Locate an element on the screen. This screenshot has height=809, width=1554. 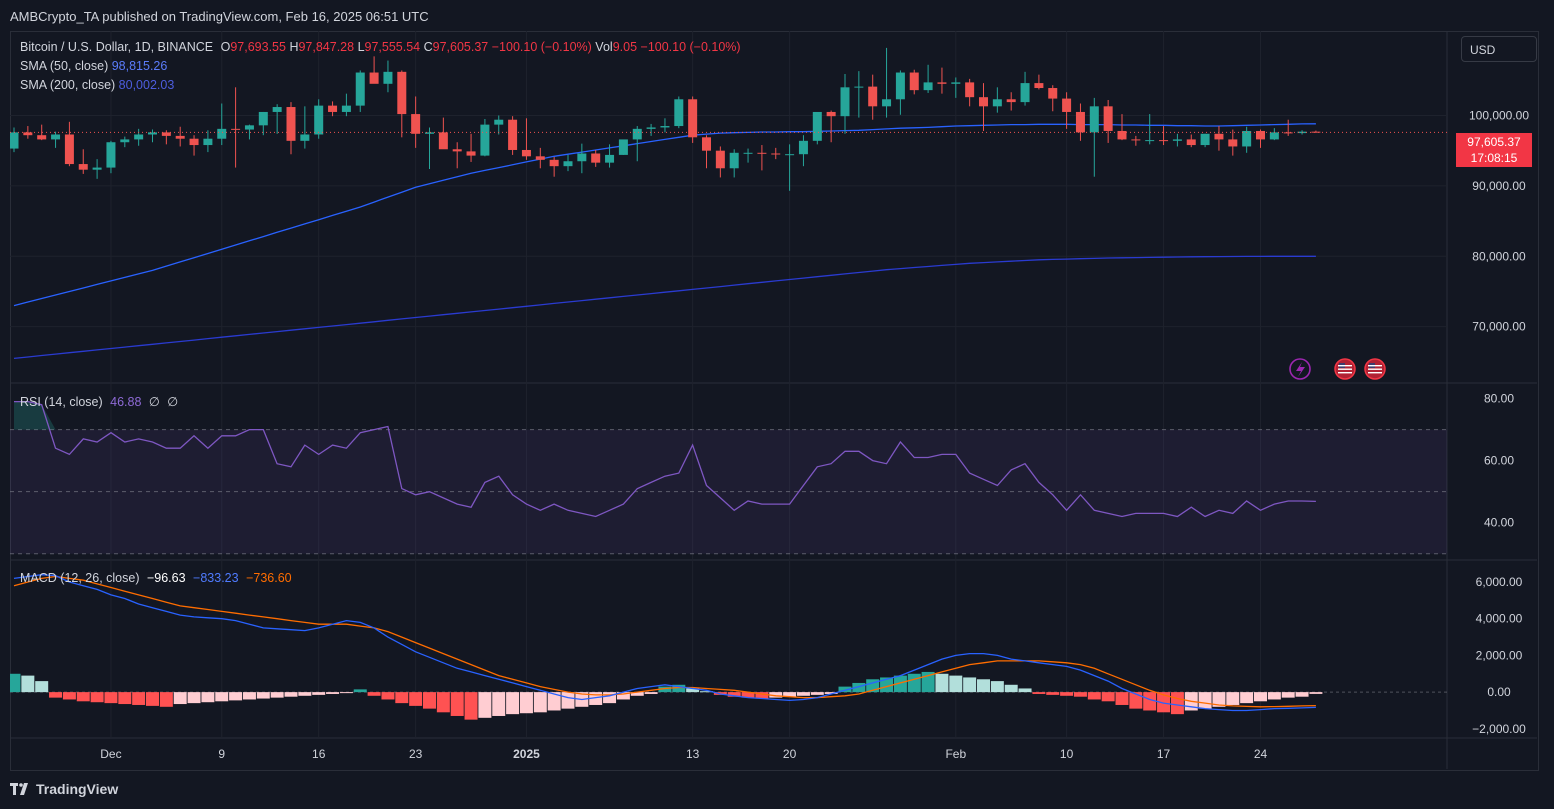
time-axis-label: 24 is located at coordinates (1261, 754).